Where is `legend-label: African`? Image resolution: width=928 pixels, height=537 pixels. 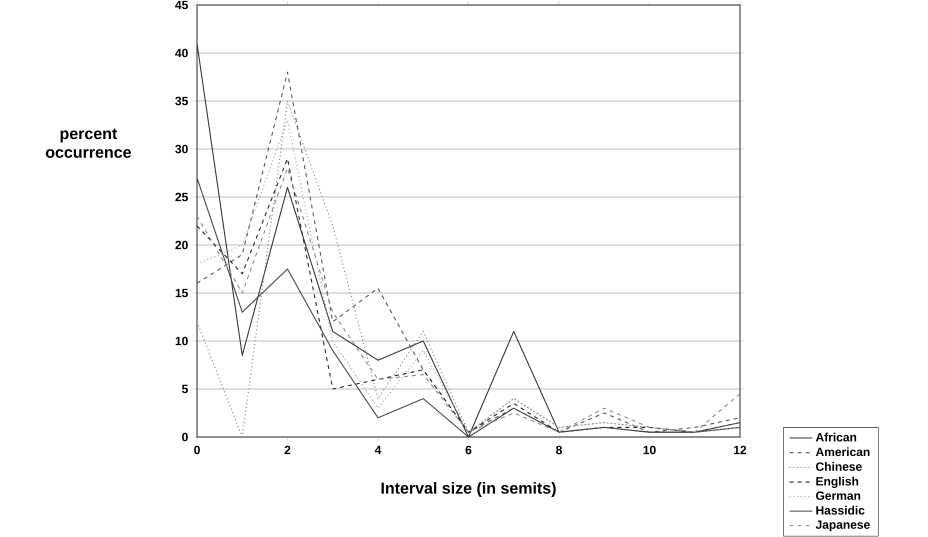 legend-label: African is located at coordinates (836, 437).